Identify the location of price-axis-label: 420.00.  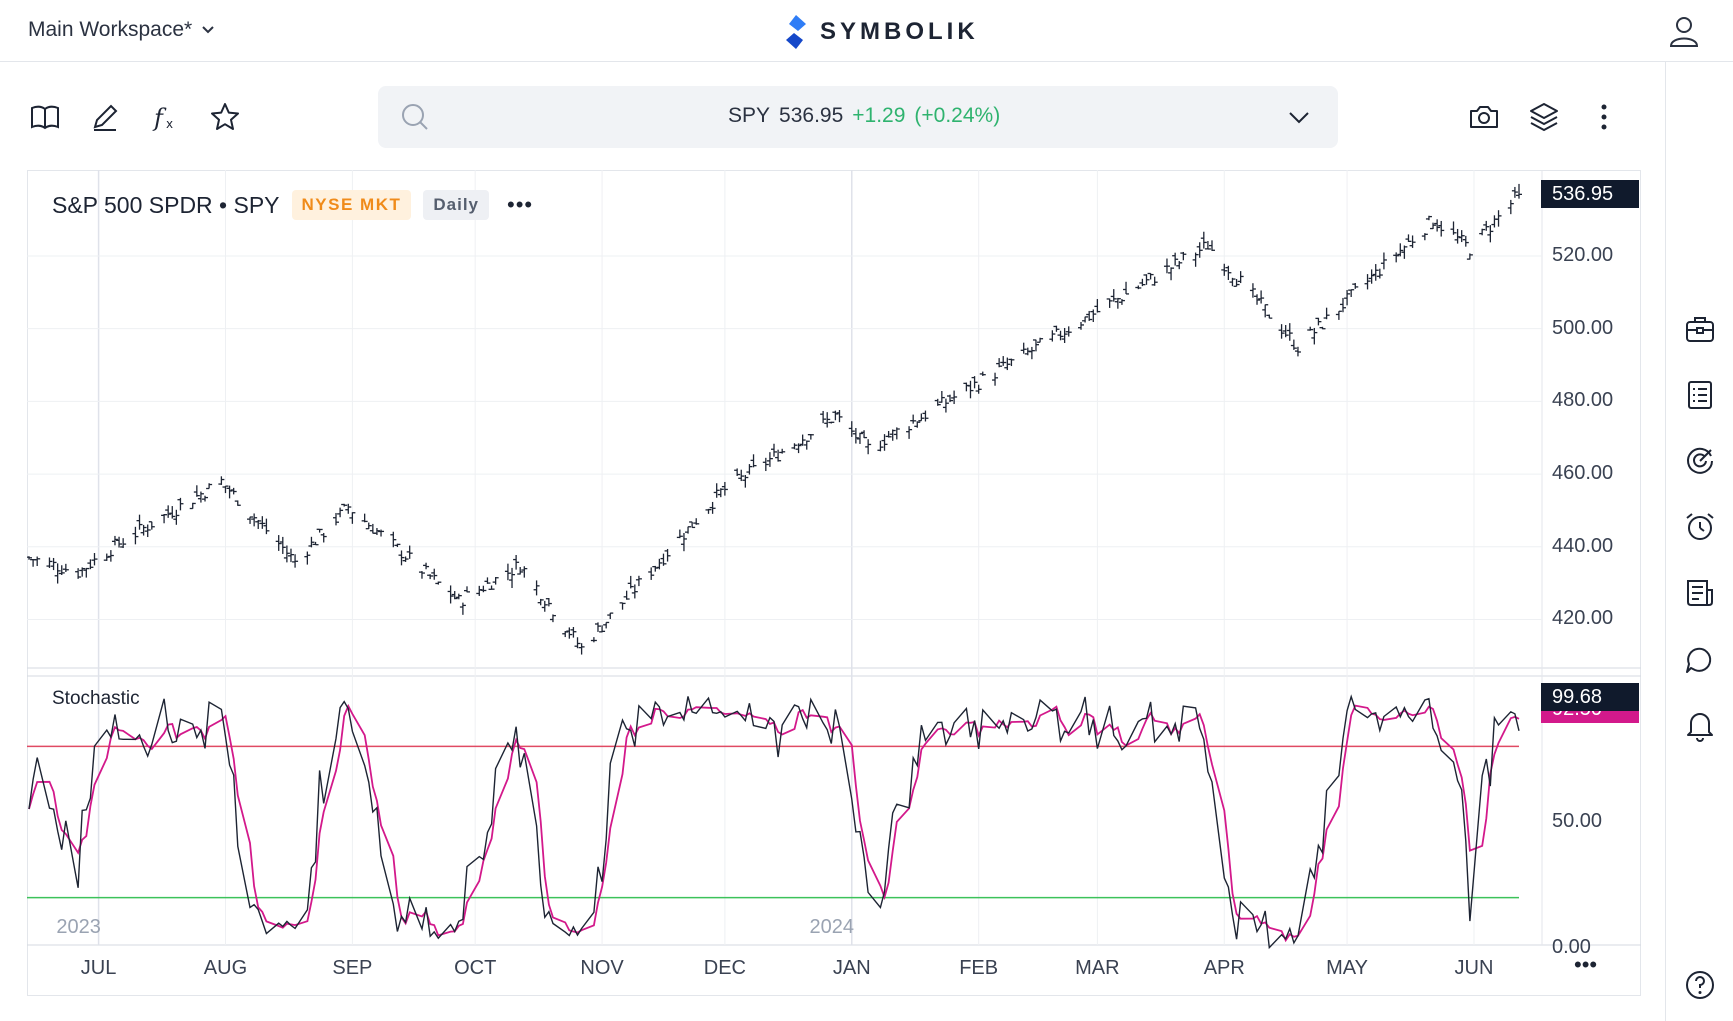
(1583, 618).